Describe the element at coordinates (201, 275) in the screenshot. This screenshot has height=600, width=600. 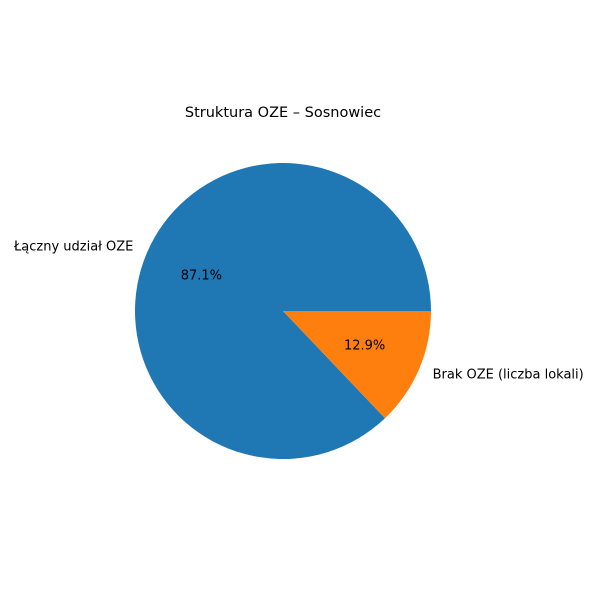
I see `percent-label-1: 87.1%` at that location.